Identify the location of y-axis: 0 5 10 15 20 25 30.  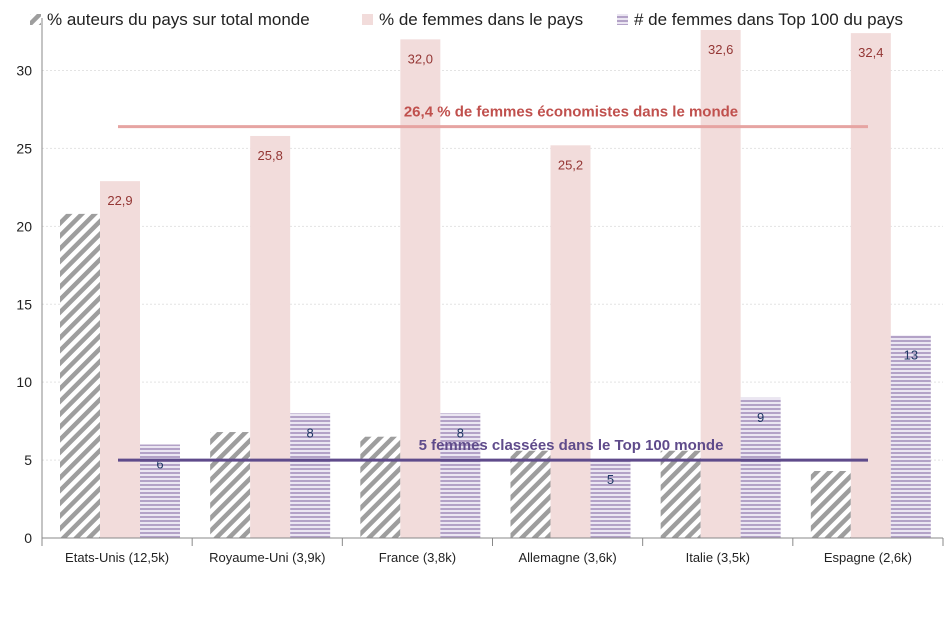
(29, 282).